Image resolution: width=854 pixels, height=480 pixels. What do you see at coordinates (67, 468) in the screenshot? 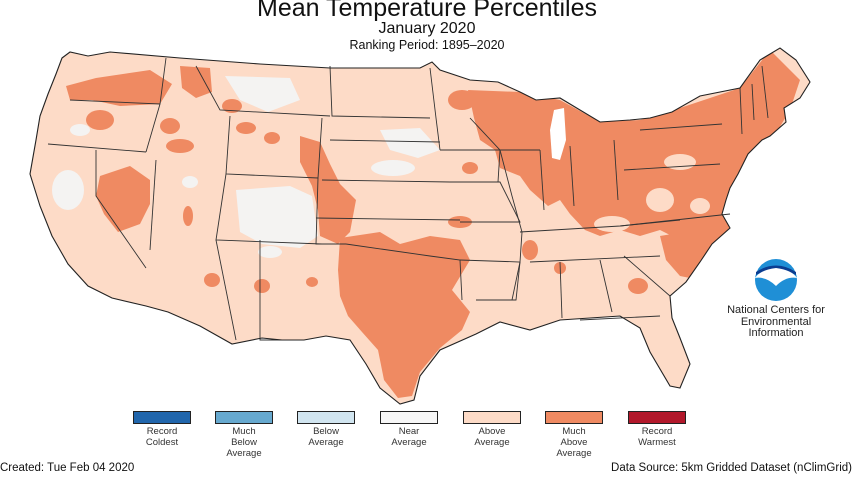
I see `created-date: Created: Tue Feb 04 2020` at bounding box center [67, 468].